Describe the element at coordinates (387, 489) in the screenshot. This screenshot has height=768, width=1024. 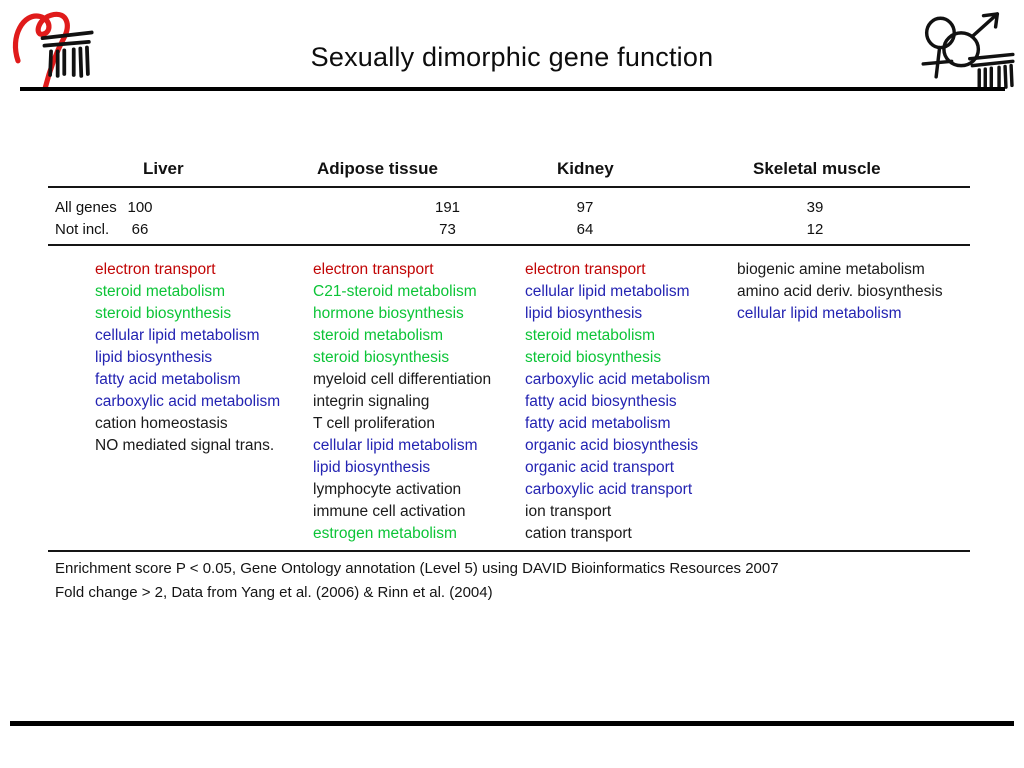
I see `go-term: lymphocyte activation` at that location.